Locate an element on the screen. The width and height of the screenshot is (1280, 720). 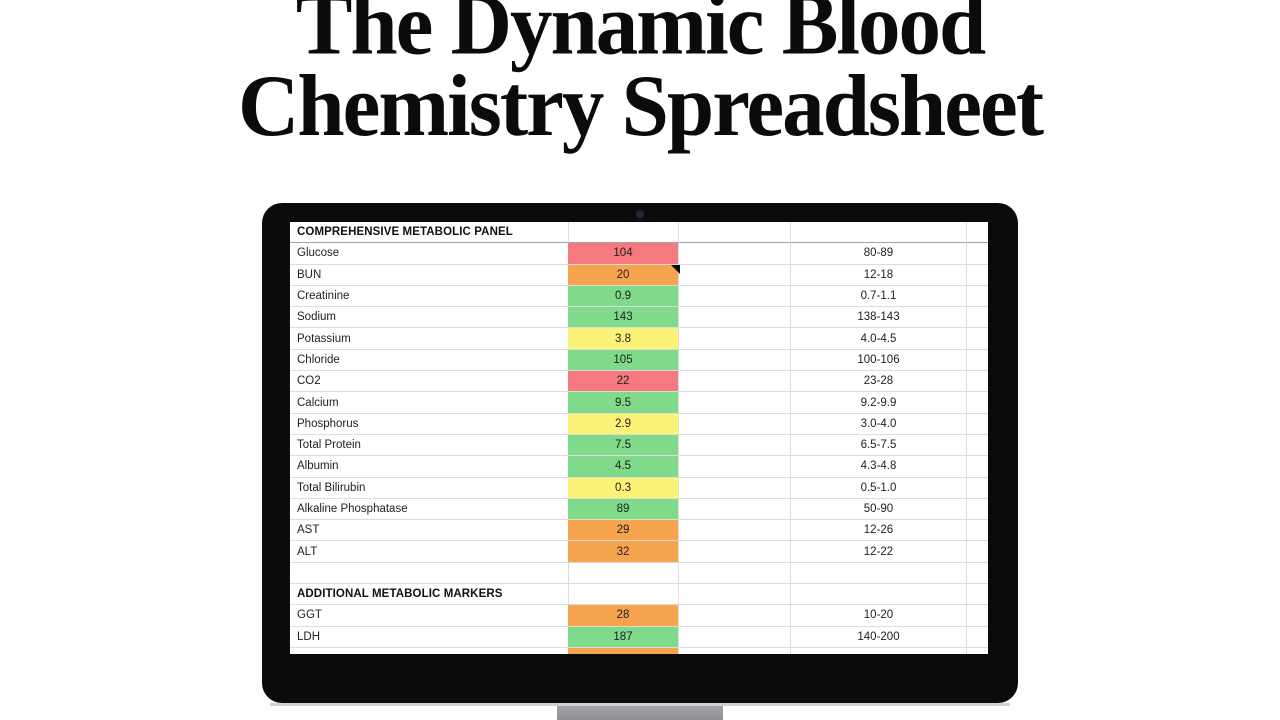
test-name-cell: CO2 is located at coordinates (429, 382).